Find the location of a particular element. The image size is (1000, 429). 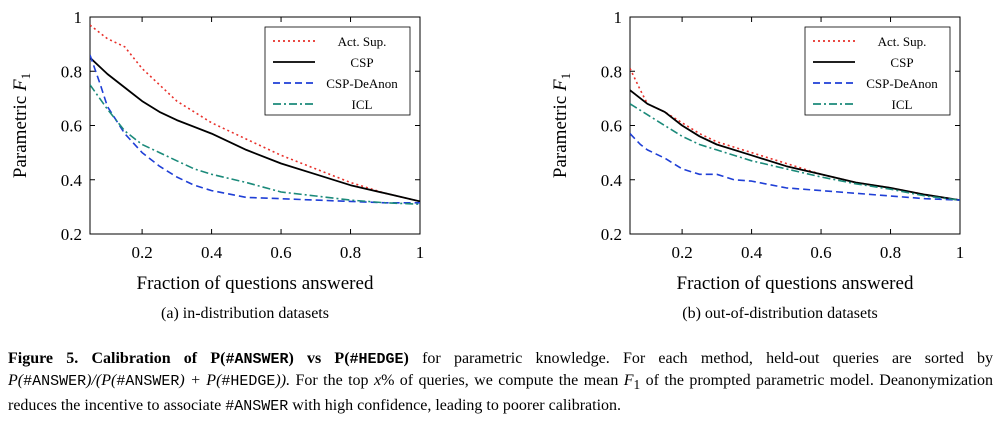

subcaption-b: (b) out-of-distribution datasets is located at coordinates (780, 313).